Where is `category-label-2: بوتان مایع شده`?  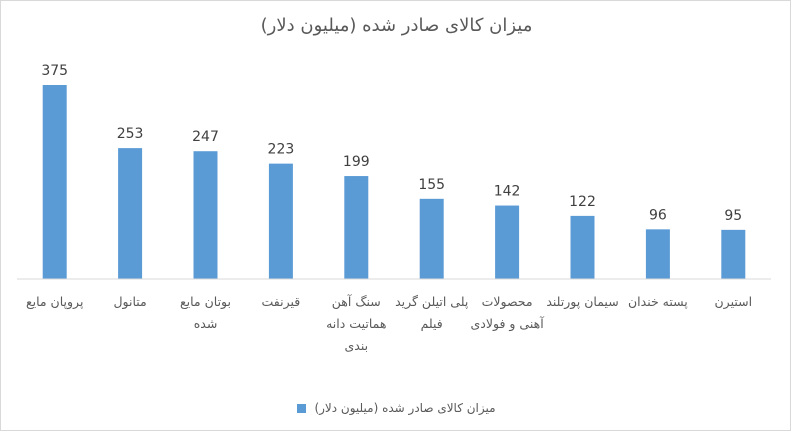 category-label-2: بوتان مایع شده is located at coordinates (205, 312).